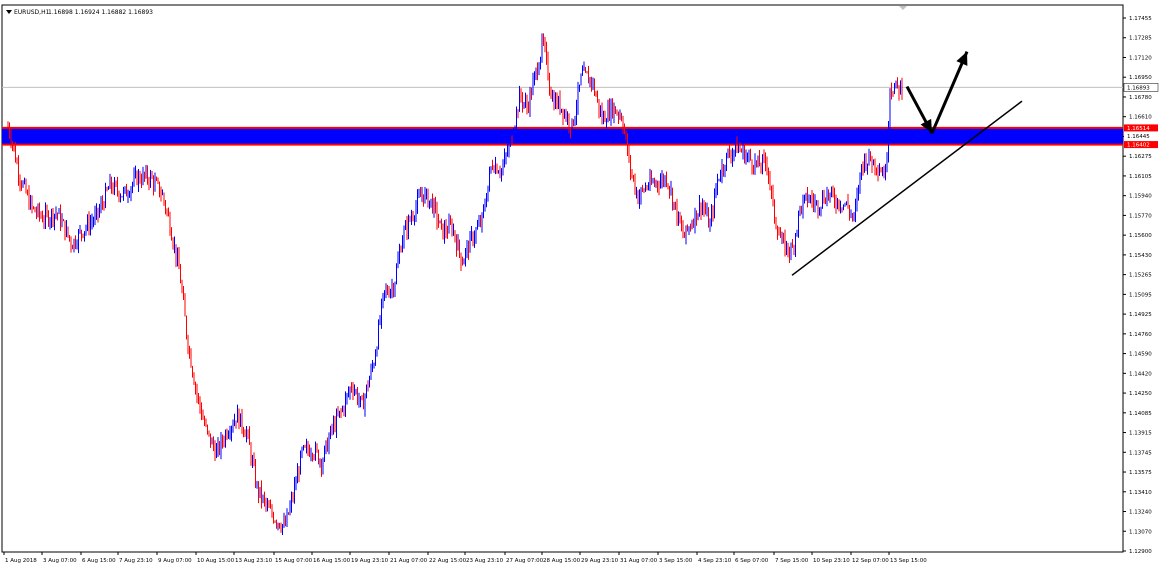  What do you see at coordinates (908, 561) in the screenshot?
I see `x-tick-label: 13 Sep 15:00` at bounding box center [908, 561].